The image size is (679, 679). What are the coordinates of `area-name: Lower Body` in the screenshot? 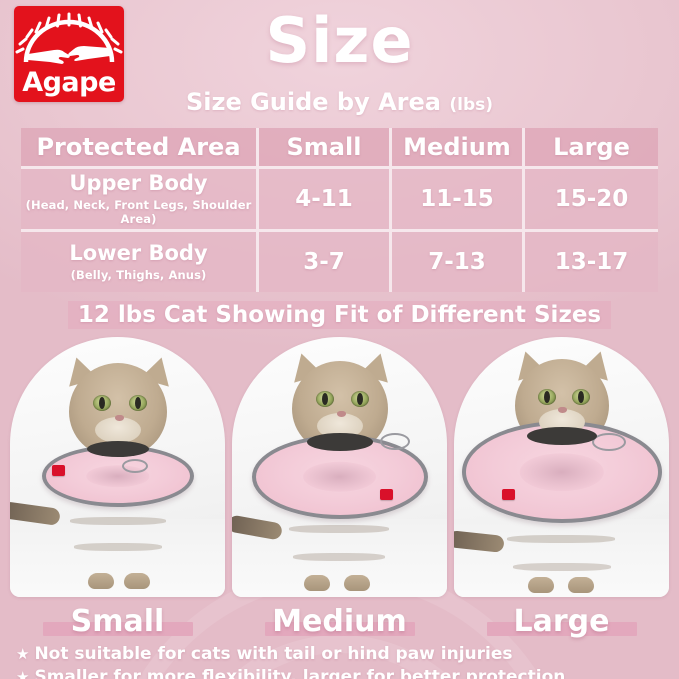 It's located at (138, 253).